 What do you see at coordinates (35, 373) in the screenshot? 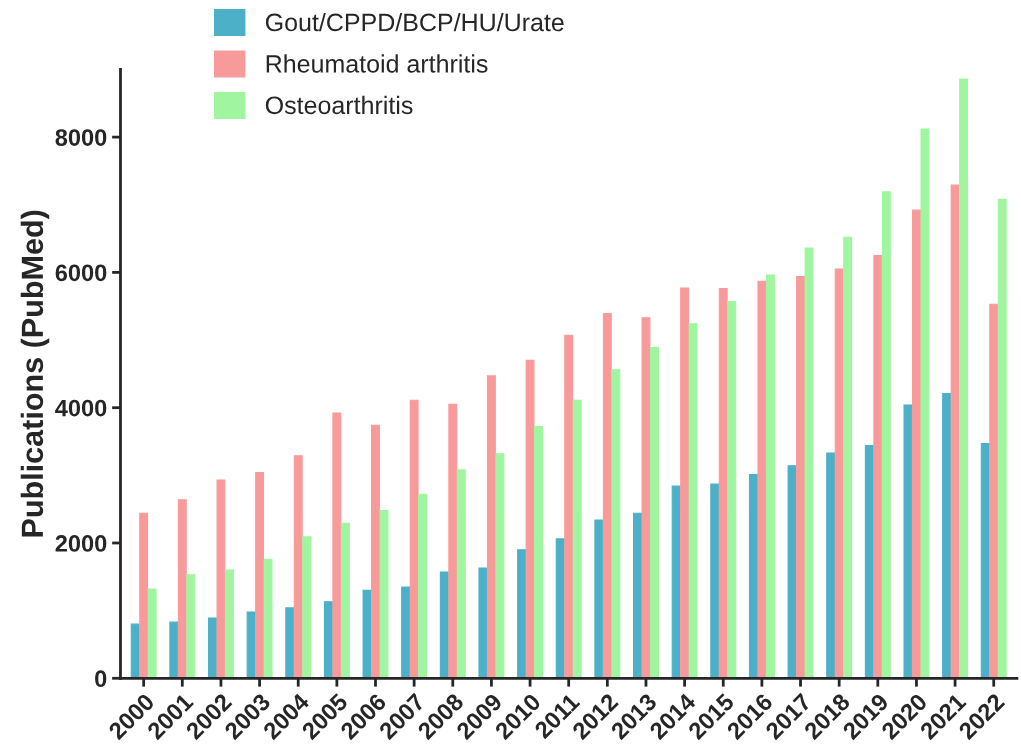
I see `y-axis-title: Publications (PubMed)` at bounding box center [35, 373].